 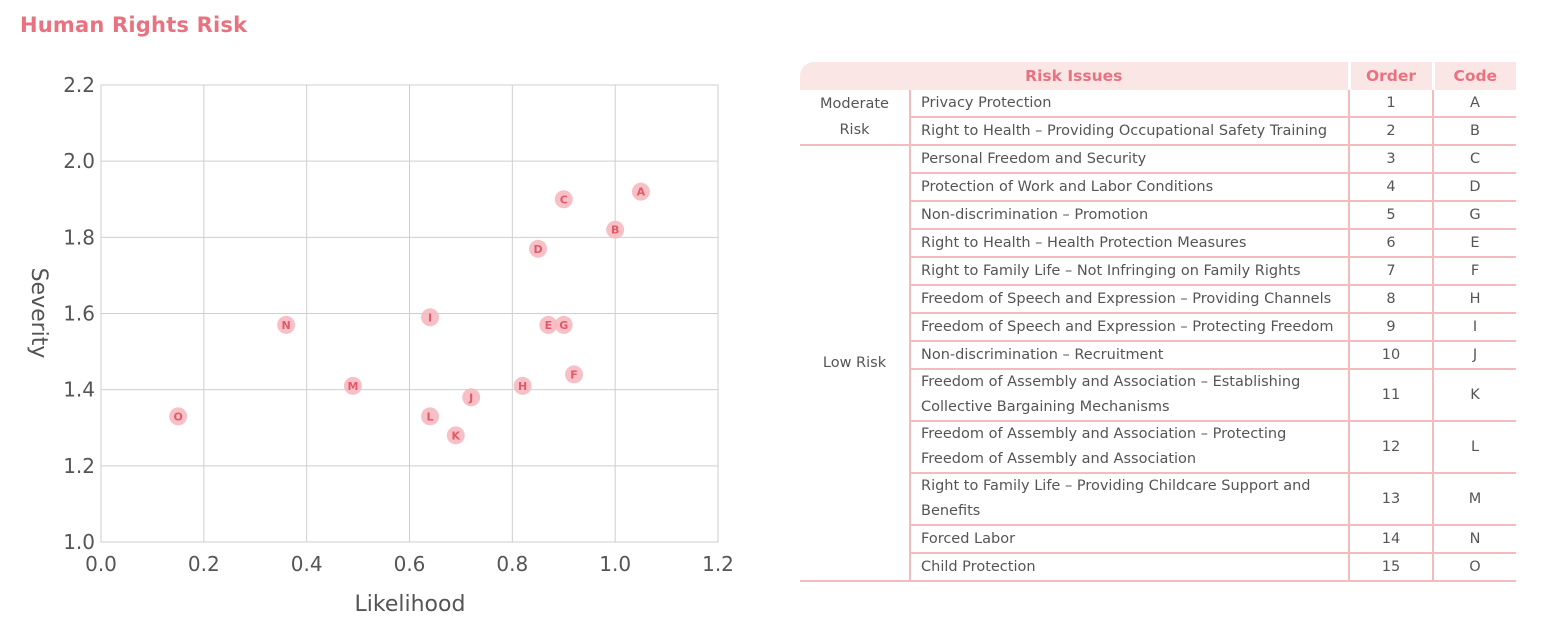 I want to click on data-point-h: H, so click(x=522, y=385).